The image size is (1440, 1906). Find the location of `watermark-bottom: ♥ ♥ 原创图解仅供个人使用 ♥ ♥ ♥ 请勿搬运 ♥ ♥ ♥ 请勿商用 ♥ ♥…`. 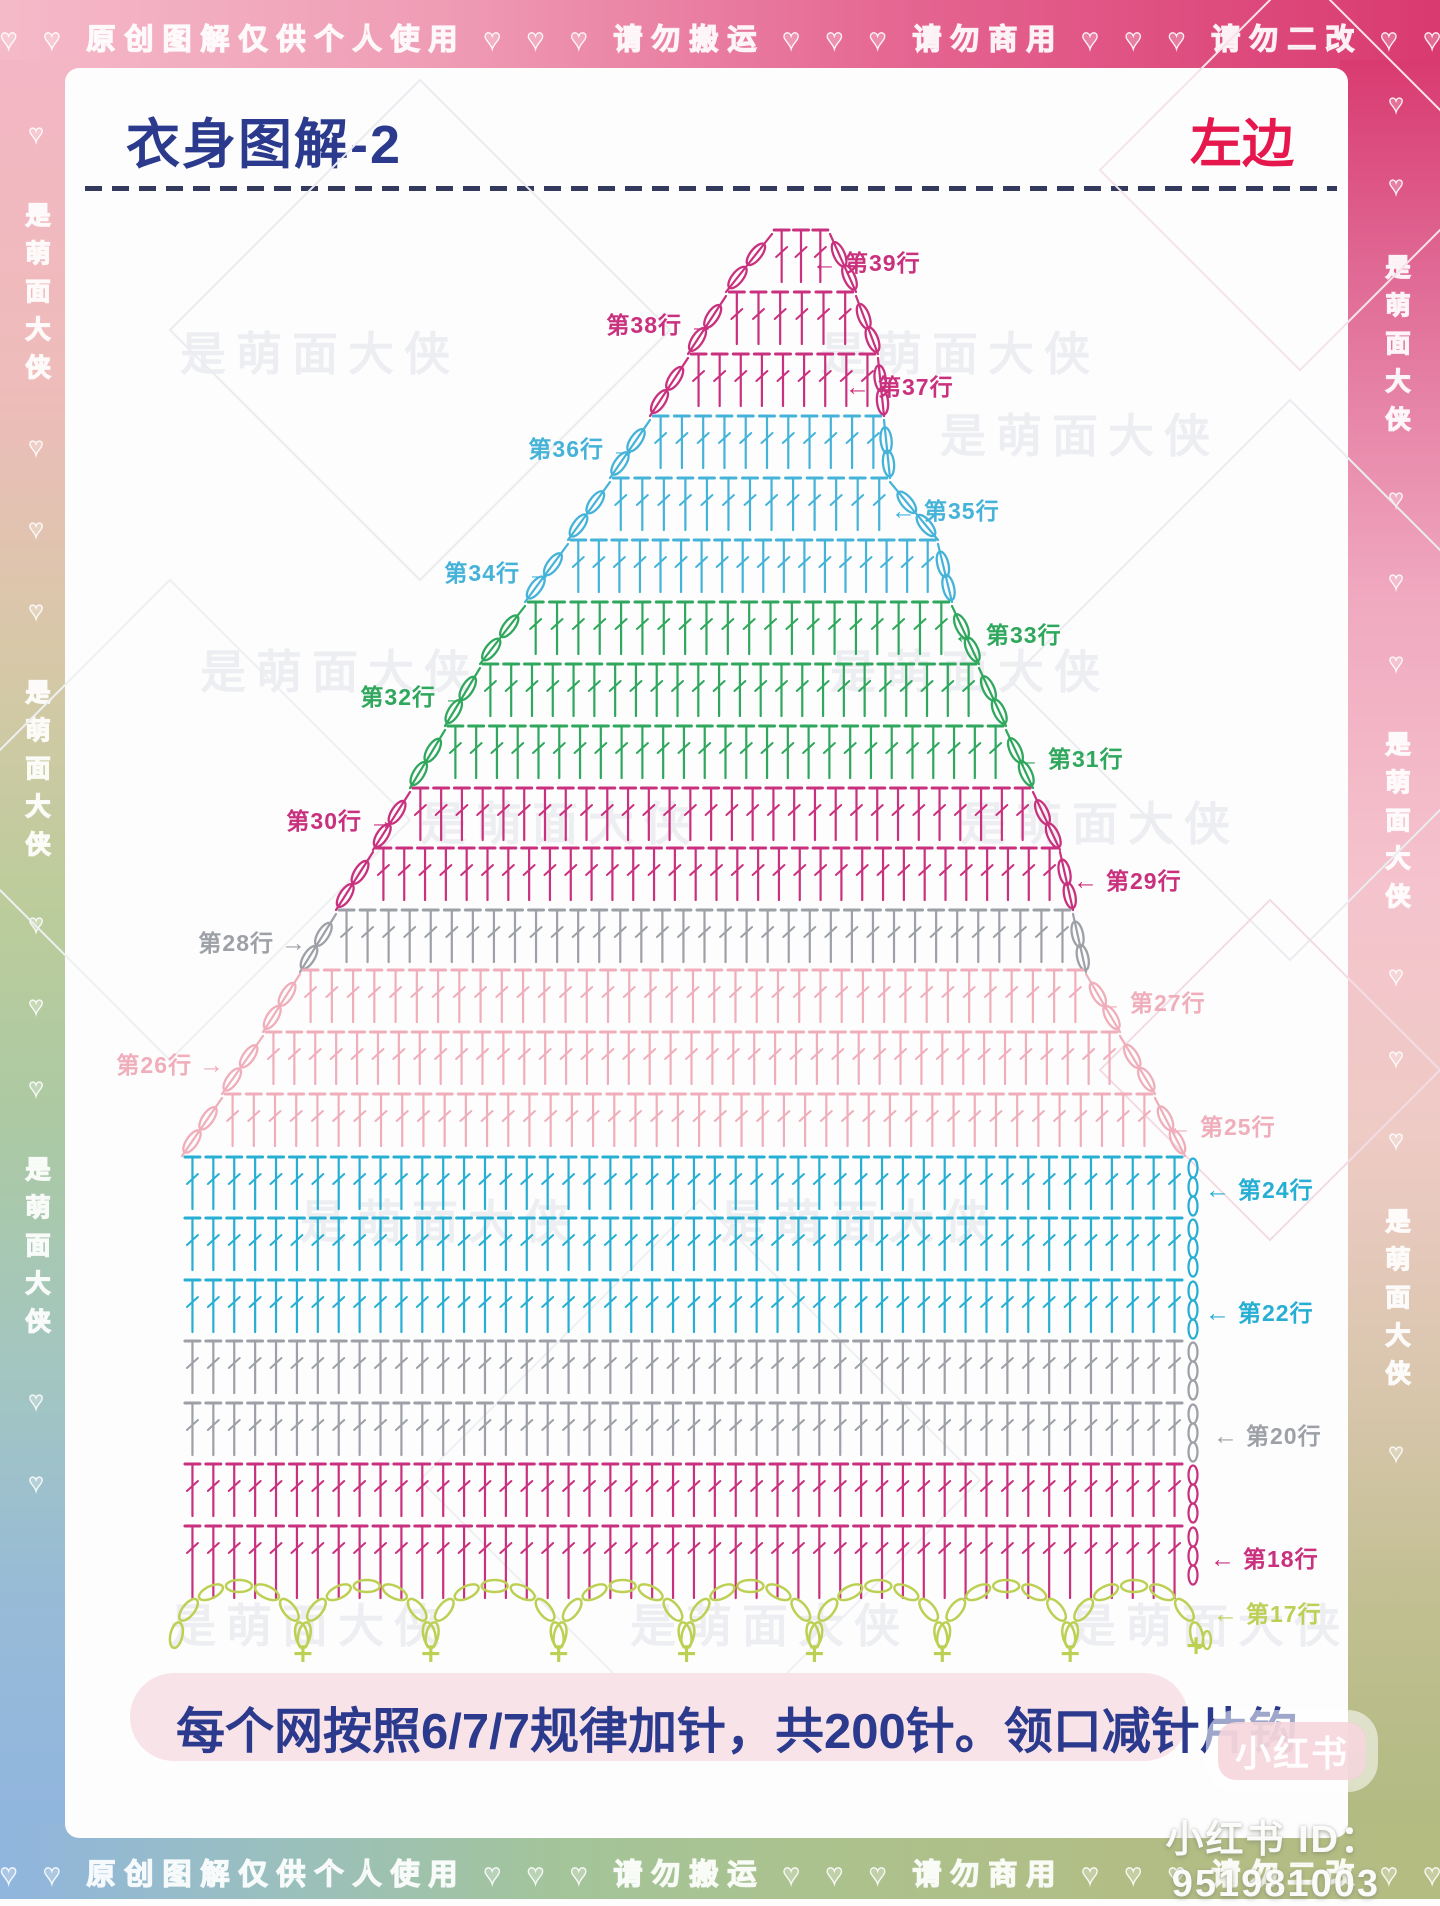

watermark-bottom: ♥ ♥ 原创图解仅供个人使用 ♥ ♥ ♥ 请勿搬运 ♥ ♥ ♥ 请勿商用 ♥ ♥… is located at coordinates (720, 1874).